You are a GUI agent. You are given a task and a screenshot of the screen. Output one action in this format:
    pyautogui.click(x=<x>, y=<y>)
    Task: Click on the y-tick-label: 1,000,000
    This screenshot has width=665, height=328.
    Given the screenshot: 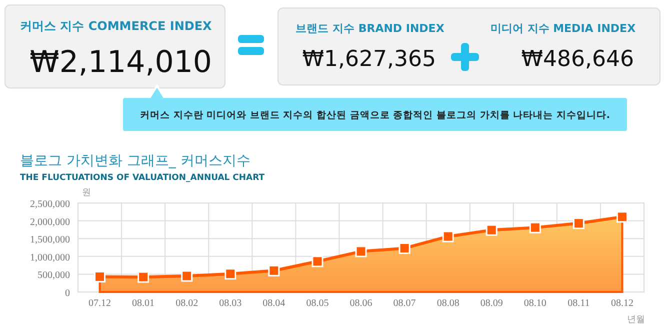 What is the action you would take?
    pyautogui.click(x=50, y=258)
    